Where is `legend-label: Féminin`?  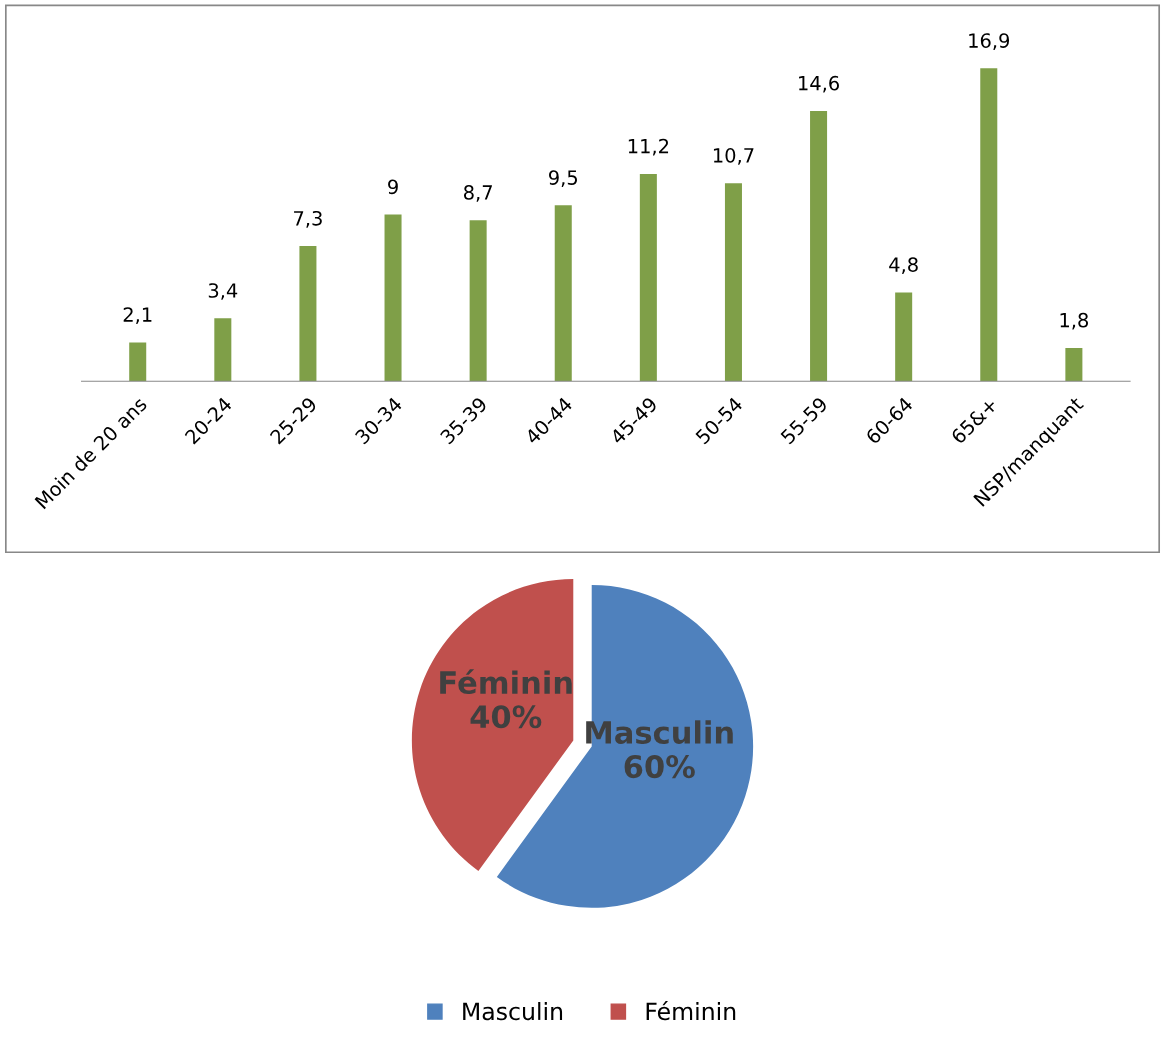
legend-label: Féminin is located at coordinates (691, 1011).